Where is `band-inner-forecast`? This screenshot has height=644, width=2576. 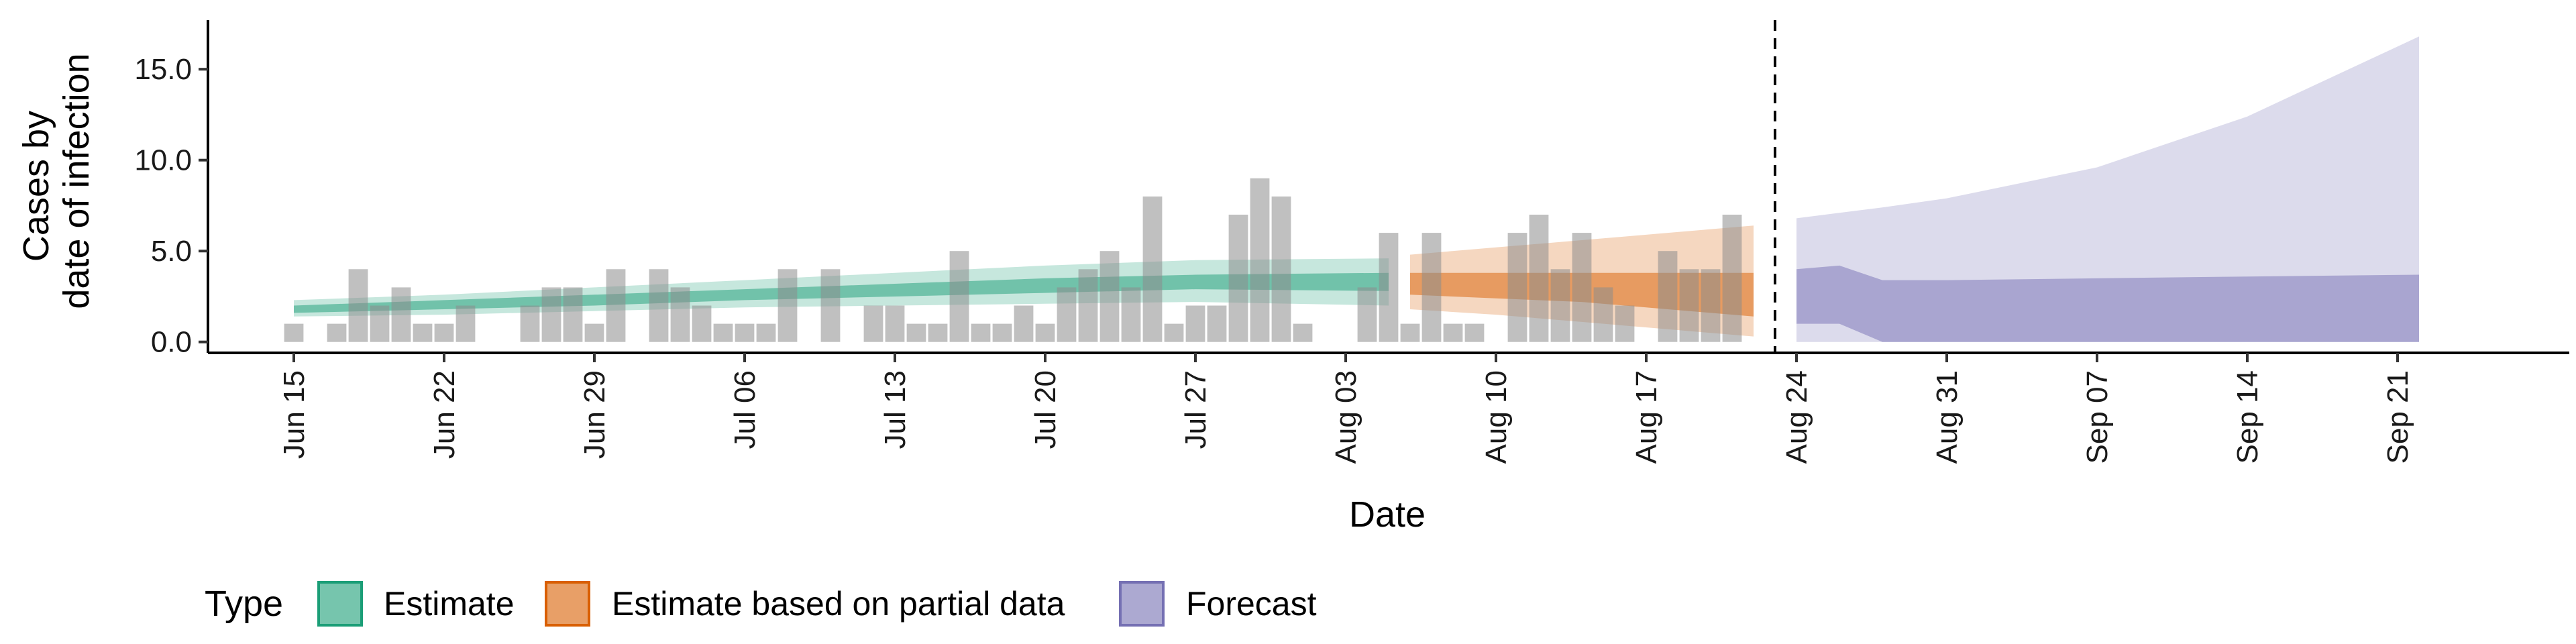
band-inner-forecast is located at coordinates (2107, 303).